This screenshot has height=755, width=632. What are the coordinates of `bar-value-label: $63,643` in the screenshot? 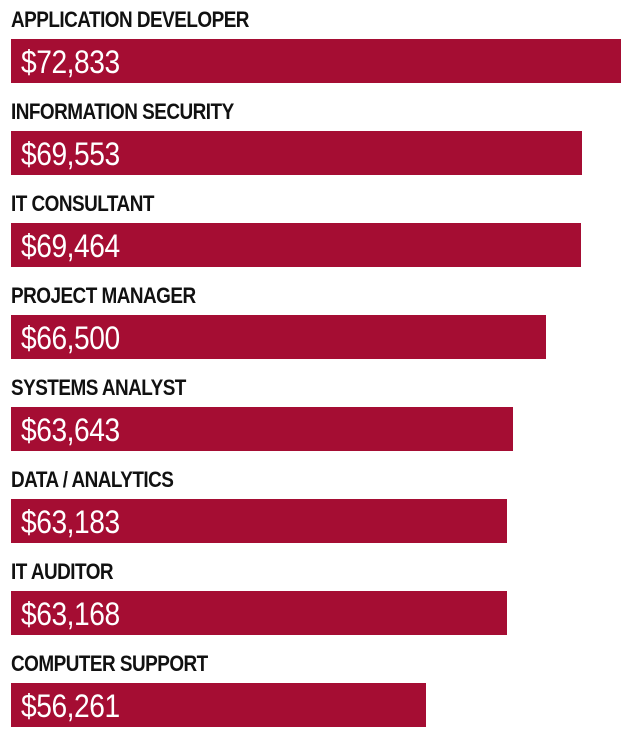 It's located at (70, 430).